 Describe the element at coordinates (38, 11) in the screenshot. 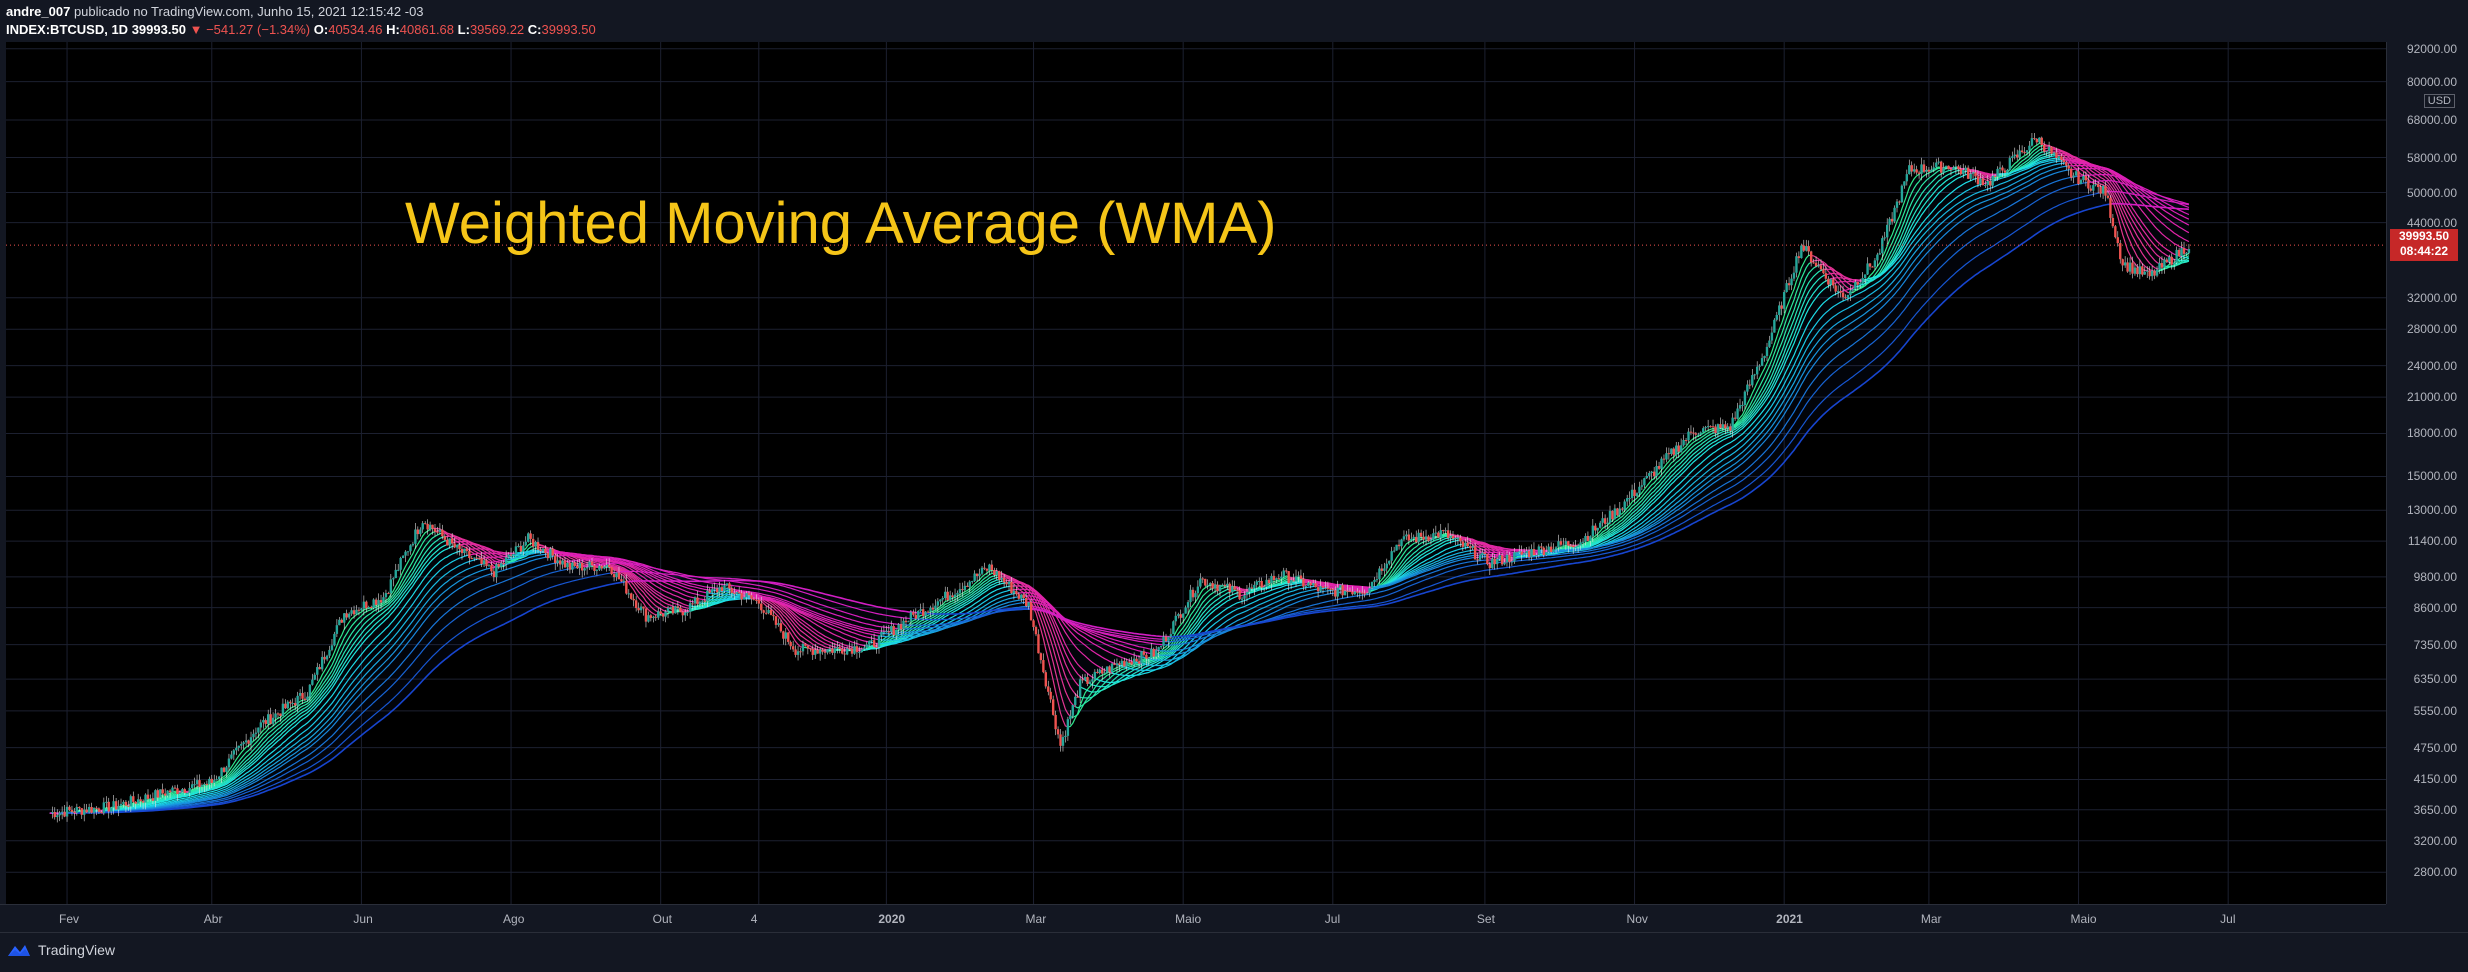

I see `author-name: andre_007` at that location.